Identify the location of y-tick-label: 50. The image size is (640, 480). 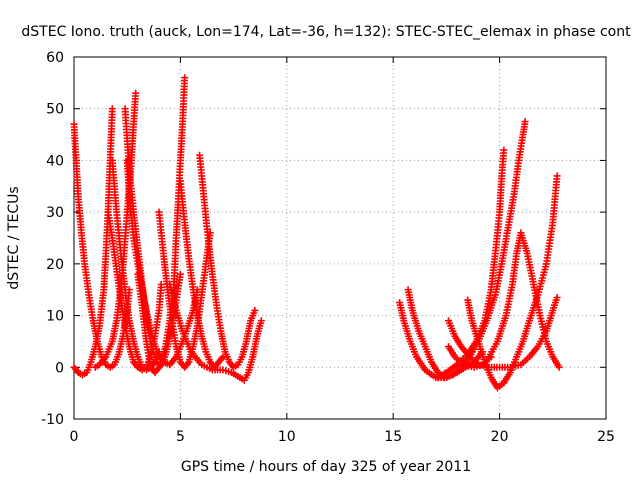
(55, 110).